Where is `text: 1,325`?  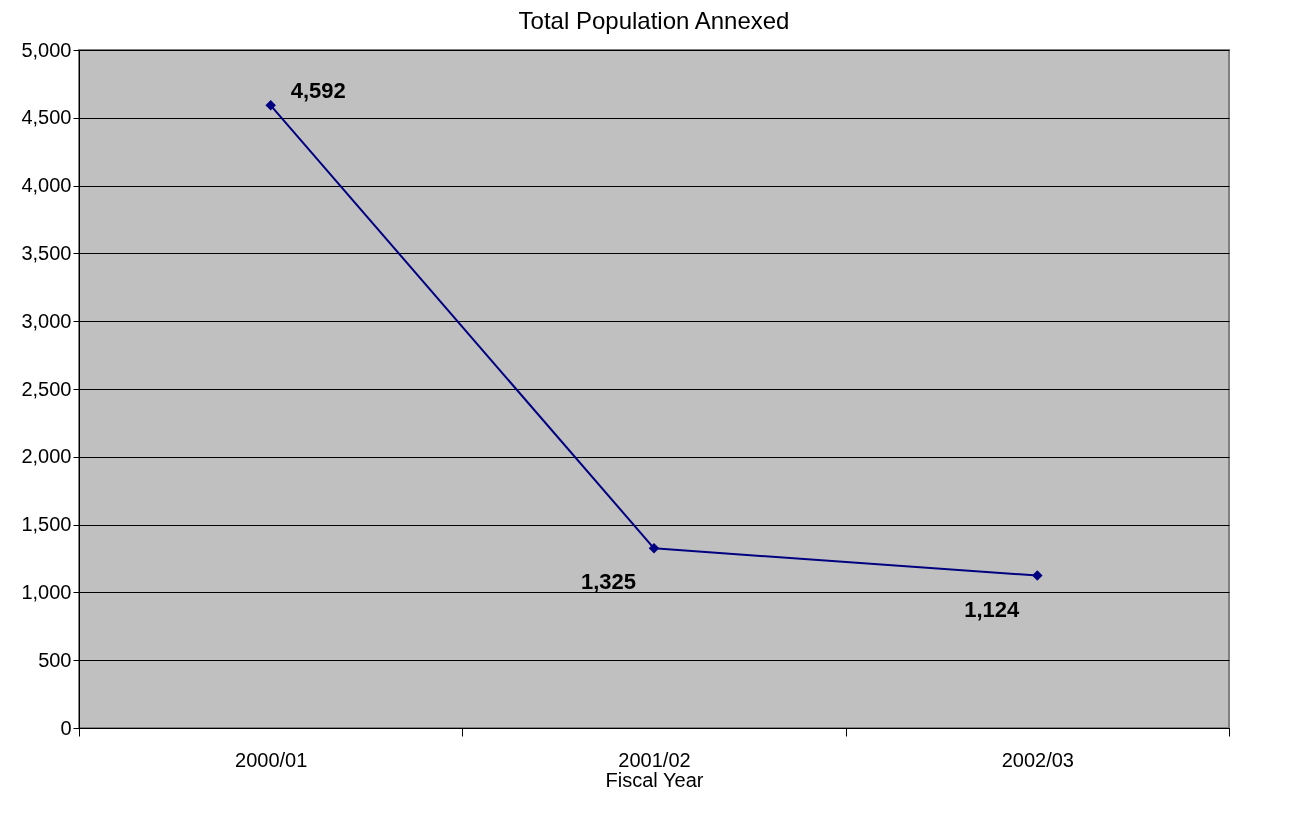 text: 1,325 is located at coordinates (608, 582).